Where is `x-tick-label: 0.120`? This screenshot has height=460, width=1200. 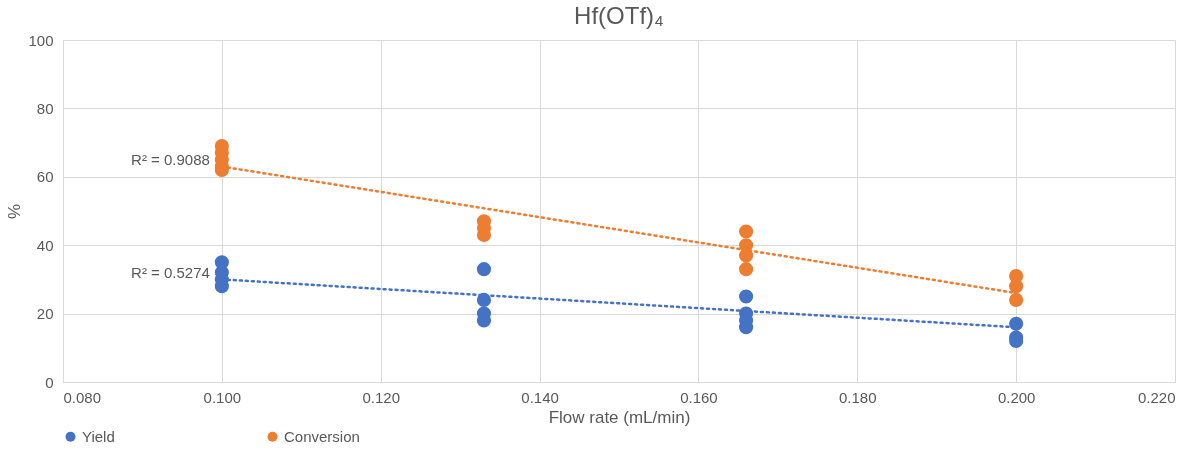
x-tick-label: 0.120 is located at coordinates (381, 397).